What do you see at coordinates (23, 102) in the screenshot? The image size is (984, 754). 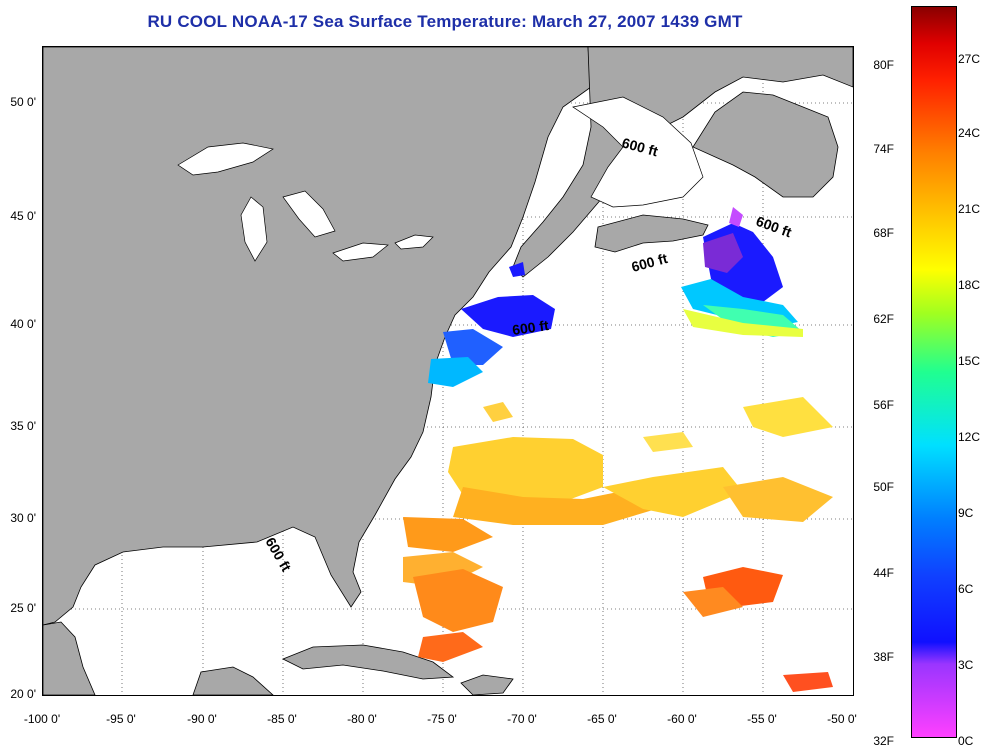 I see `lat-label: 50 0'` at bounding box center [23, 102].